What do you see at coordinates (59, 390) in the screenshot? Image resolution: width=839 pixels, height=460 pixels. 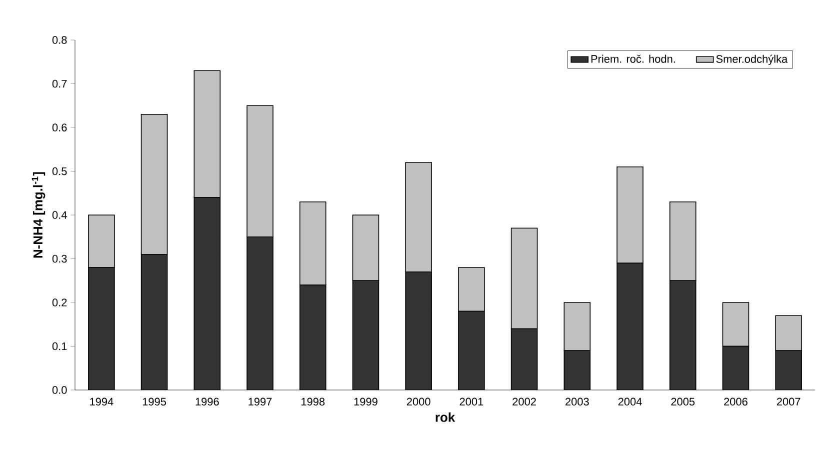 I see `y-tick-label: 0.0` at bounding box center [59, 390].